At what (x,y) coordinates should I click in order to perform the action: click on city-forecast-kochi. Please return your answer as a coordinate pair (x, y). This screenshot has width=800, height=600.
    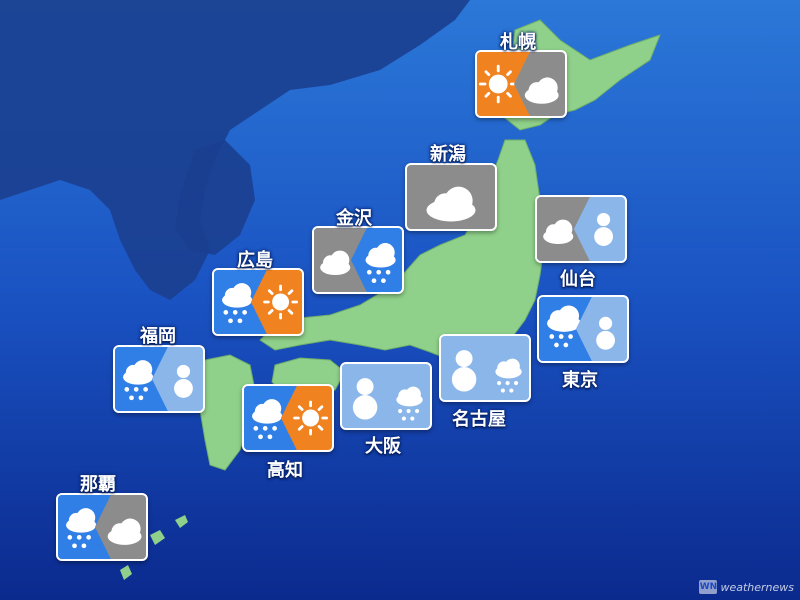
    Looking at the image, I should click on (288, 418).